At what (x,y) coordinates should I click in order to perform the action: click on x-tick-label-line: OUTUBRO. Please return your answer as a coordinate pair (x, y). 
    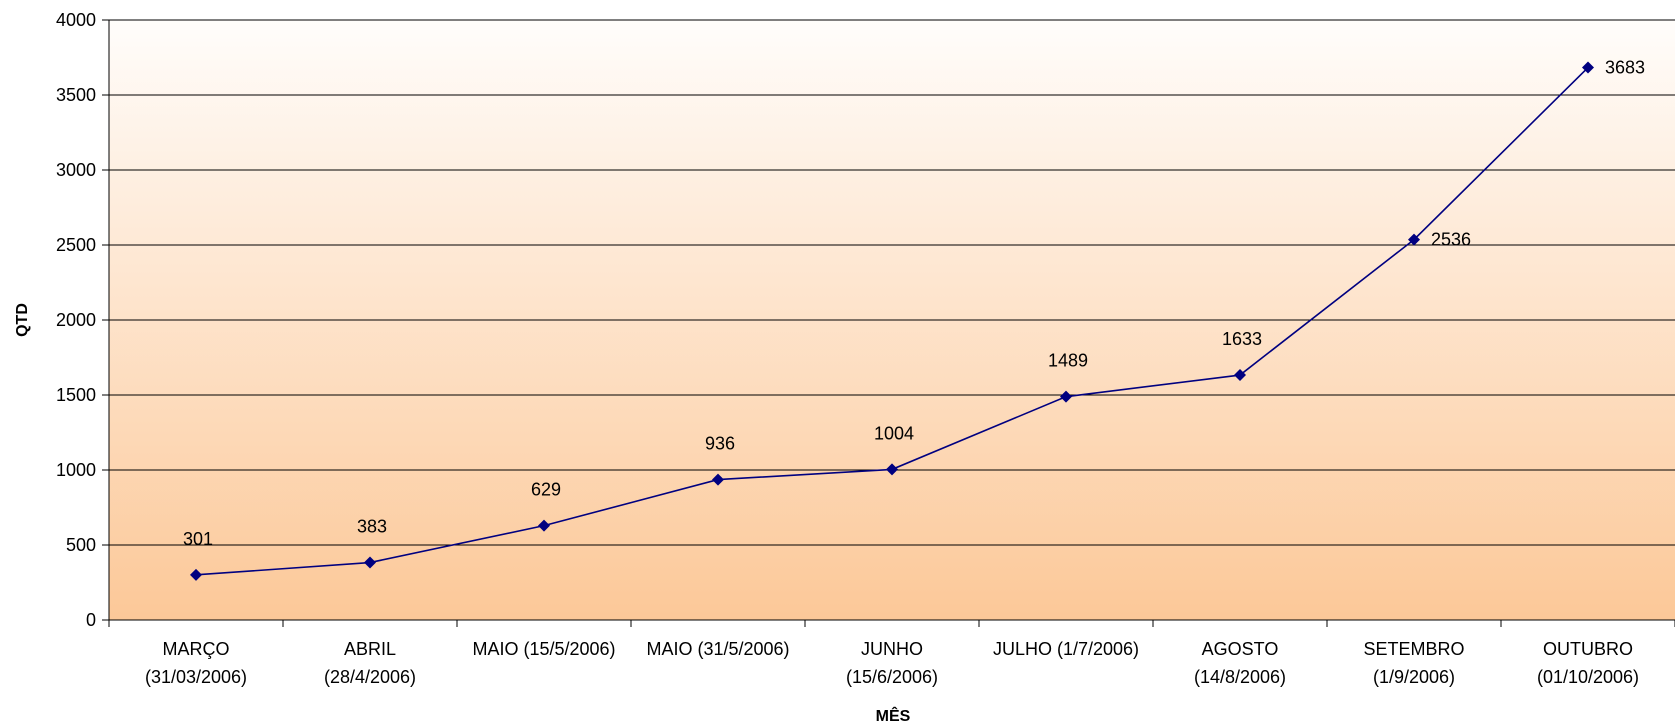
    Looking at the image, I should click on (1588, 649).